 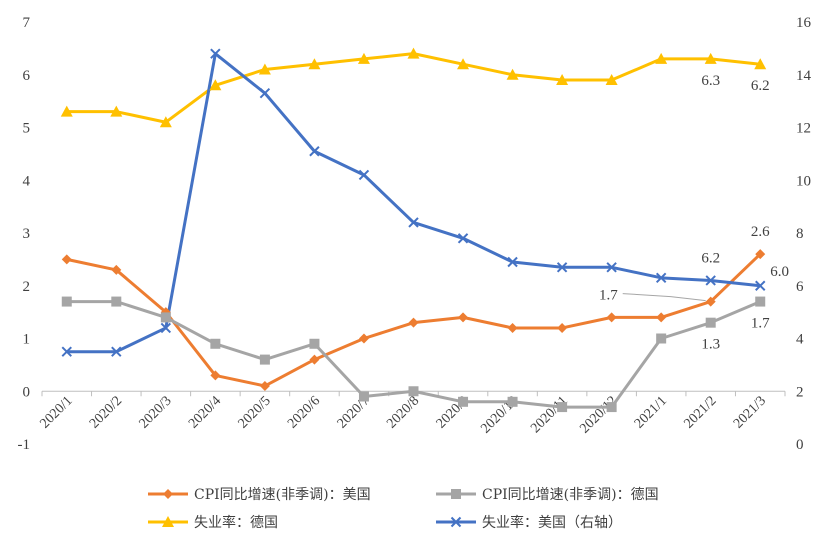 I want to click on data-label: 1.3, so click(x=710, y=345).